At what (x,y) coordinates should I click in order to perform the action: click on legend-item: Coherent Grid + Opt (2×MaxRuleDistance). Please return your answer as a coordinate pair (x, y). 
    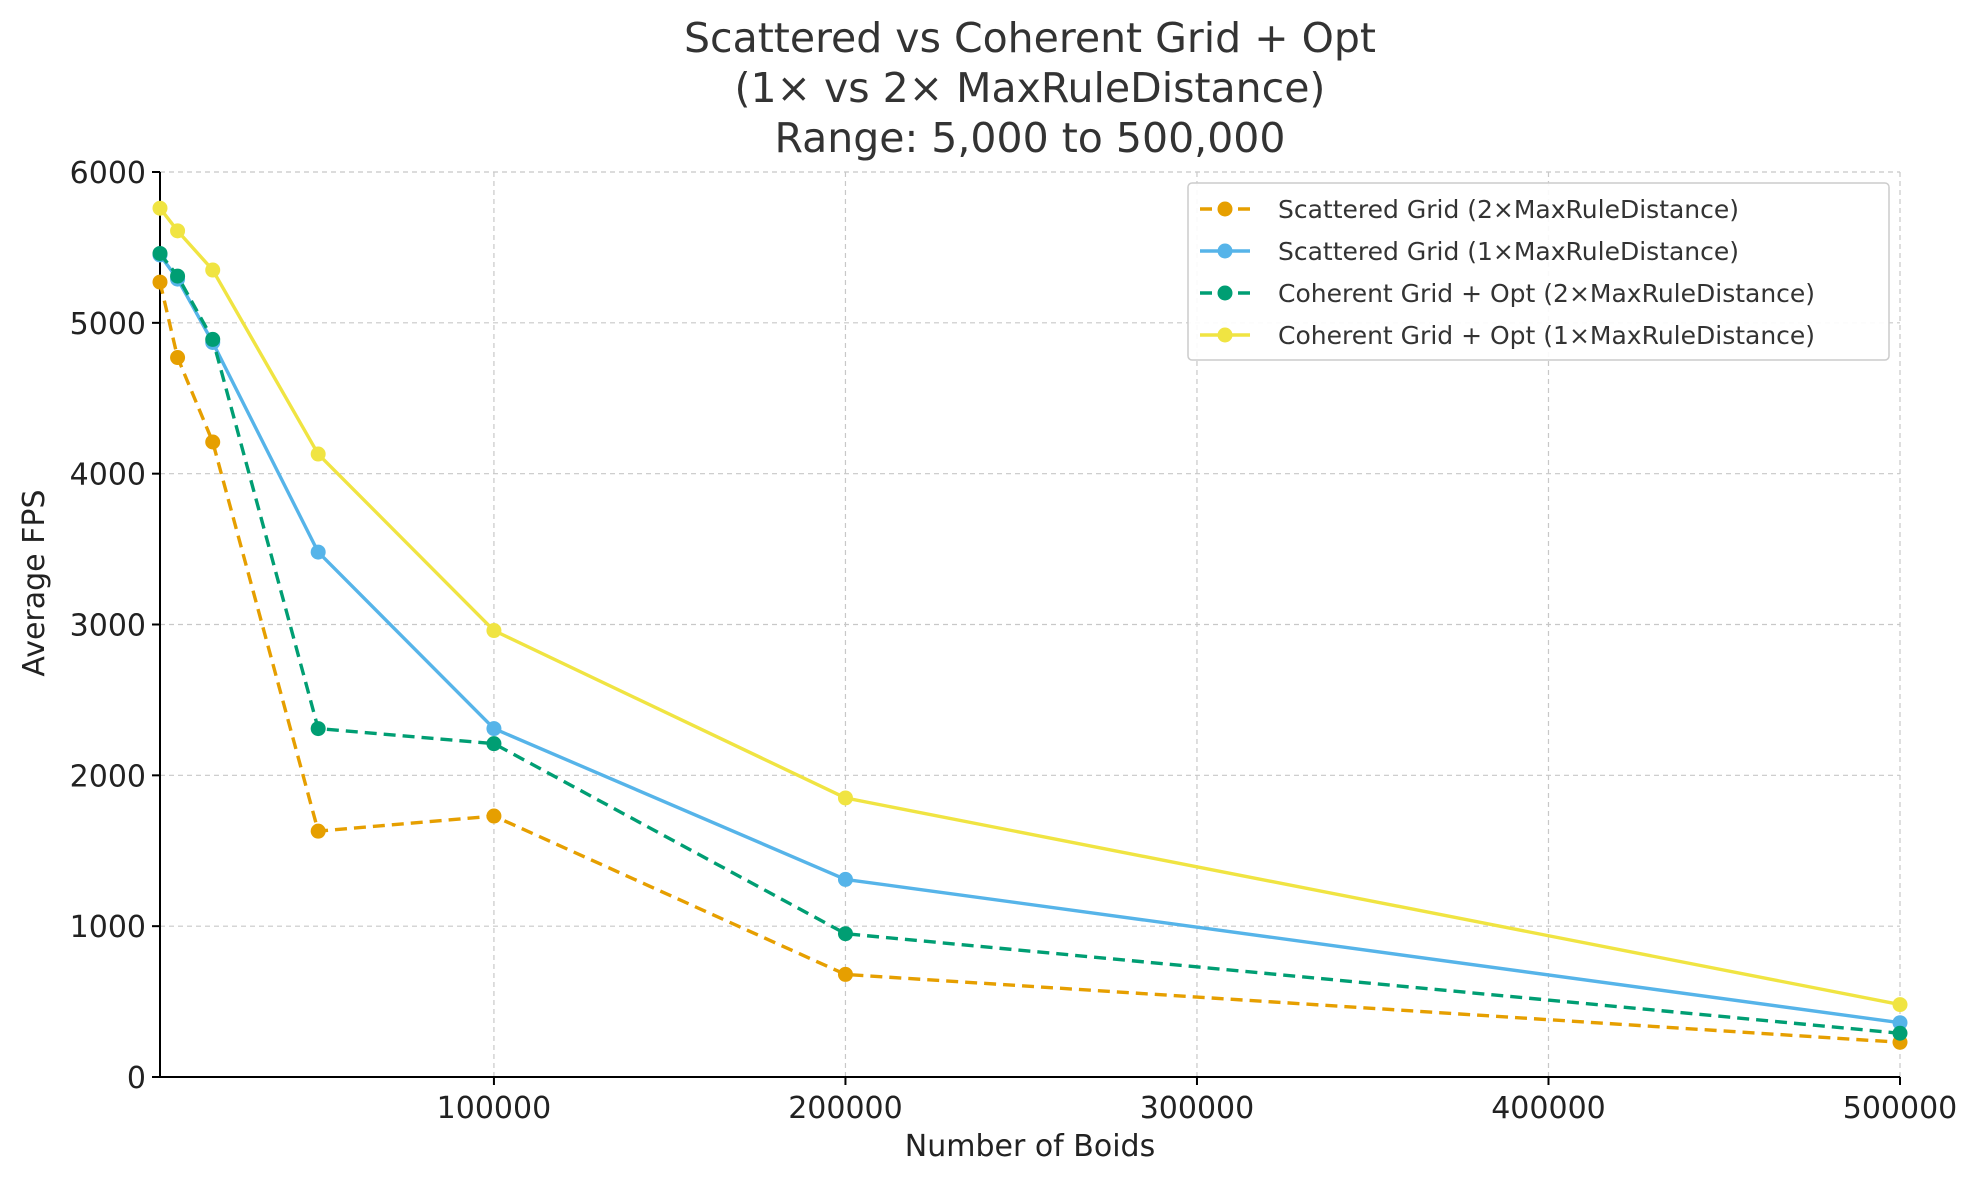
    Looking at the image, I should click on (1507, 293).